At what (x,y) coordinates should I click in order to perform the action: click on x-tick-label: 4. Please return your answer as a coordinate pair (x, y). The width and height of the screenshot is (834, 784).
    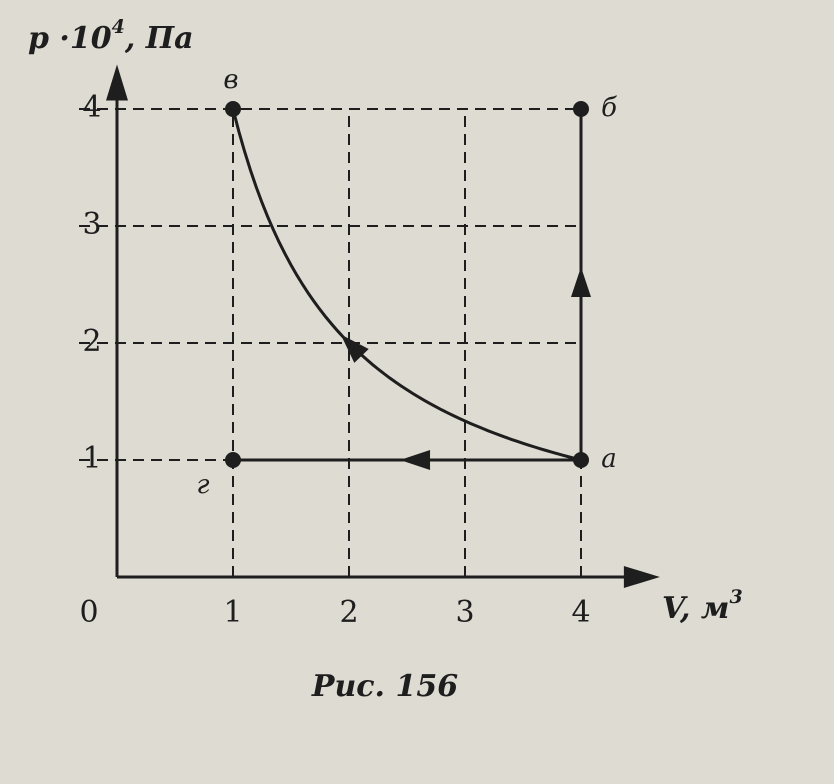
    Looking at the image, I should click on (580, 612).